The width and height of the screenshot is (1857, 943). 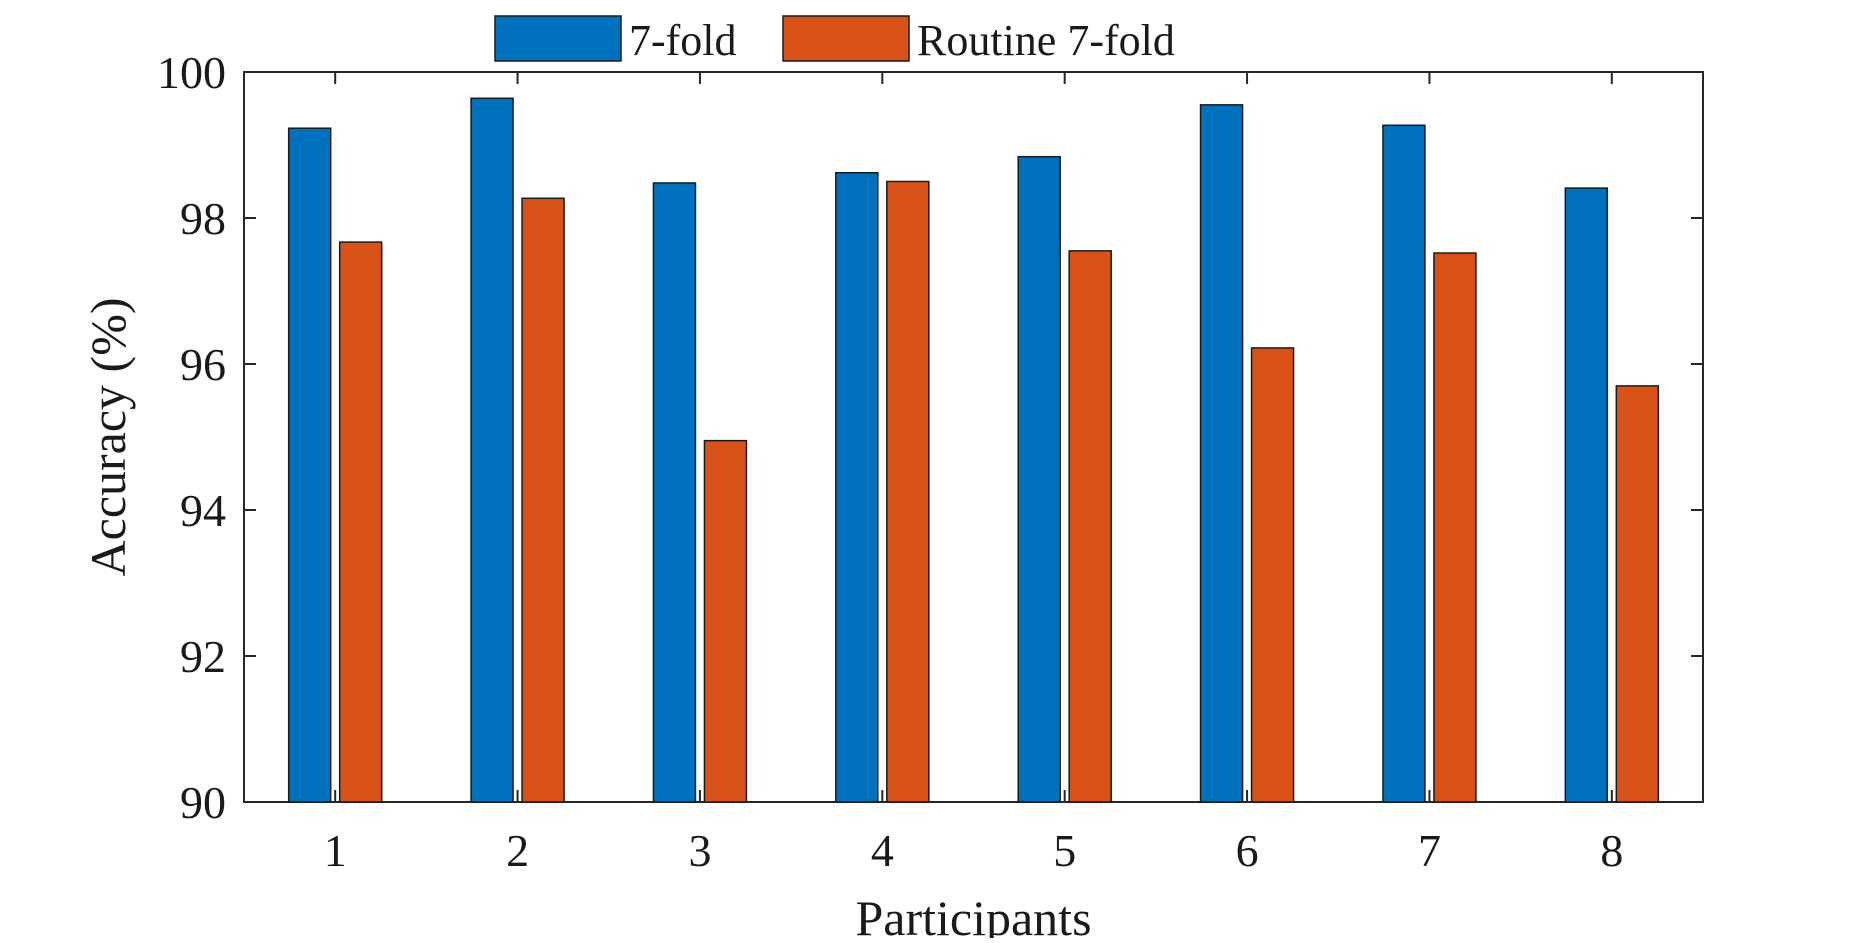 What do you see at coordinates (1247, 850) in the screenshot?
I see `x-tick-label: 6` at bounding box center [1247, 850].